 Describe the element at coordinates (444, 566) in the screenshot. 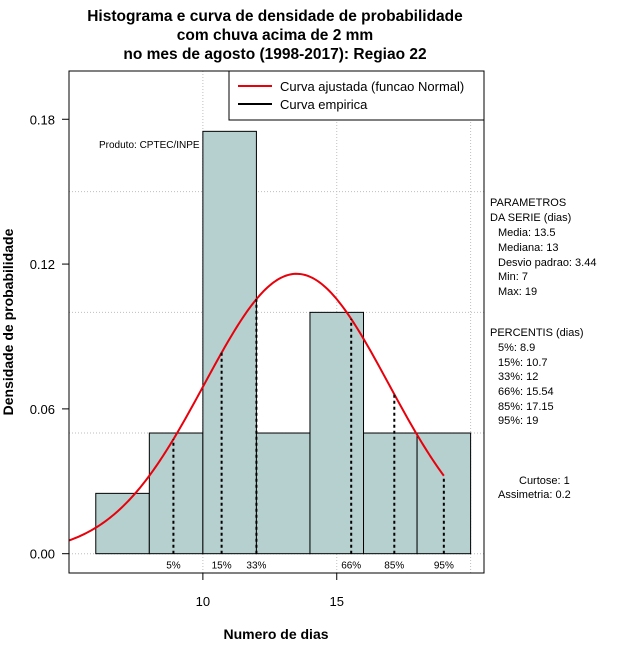

I see `percentile-label-5: 95%` at that location.